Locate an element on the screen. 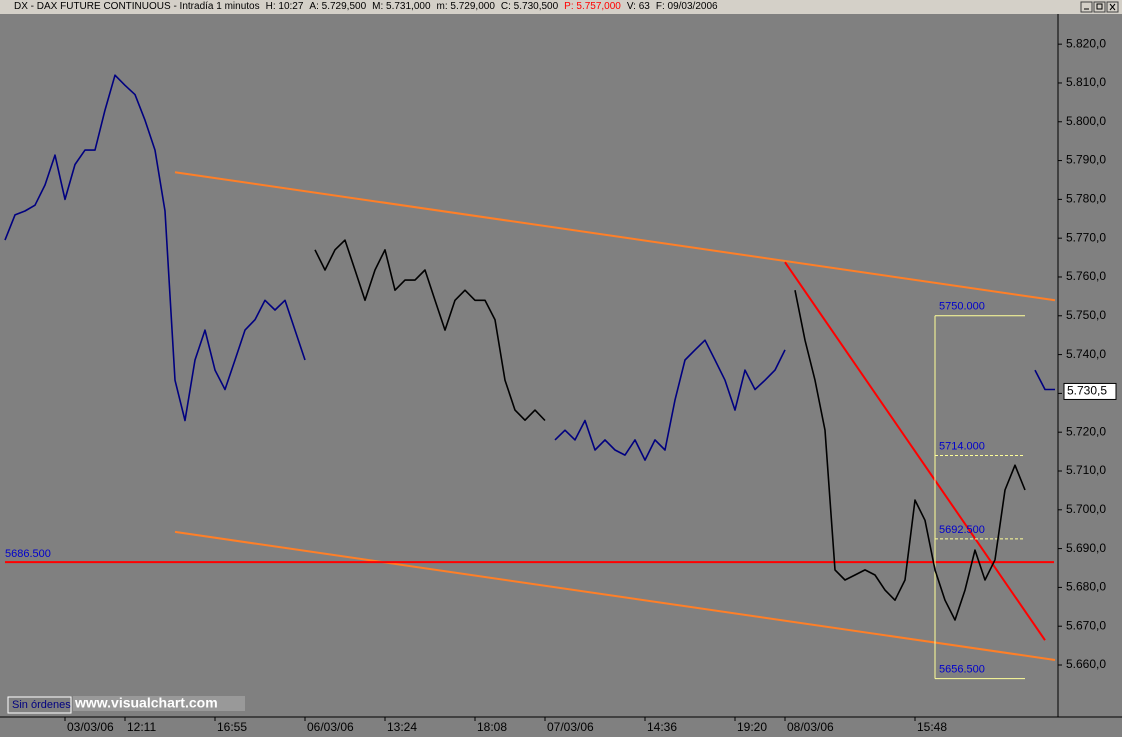 This screenshot has width=1122, height=737. y-tick-label: 5.680,0 is located at coordinates (1086, 587).